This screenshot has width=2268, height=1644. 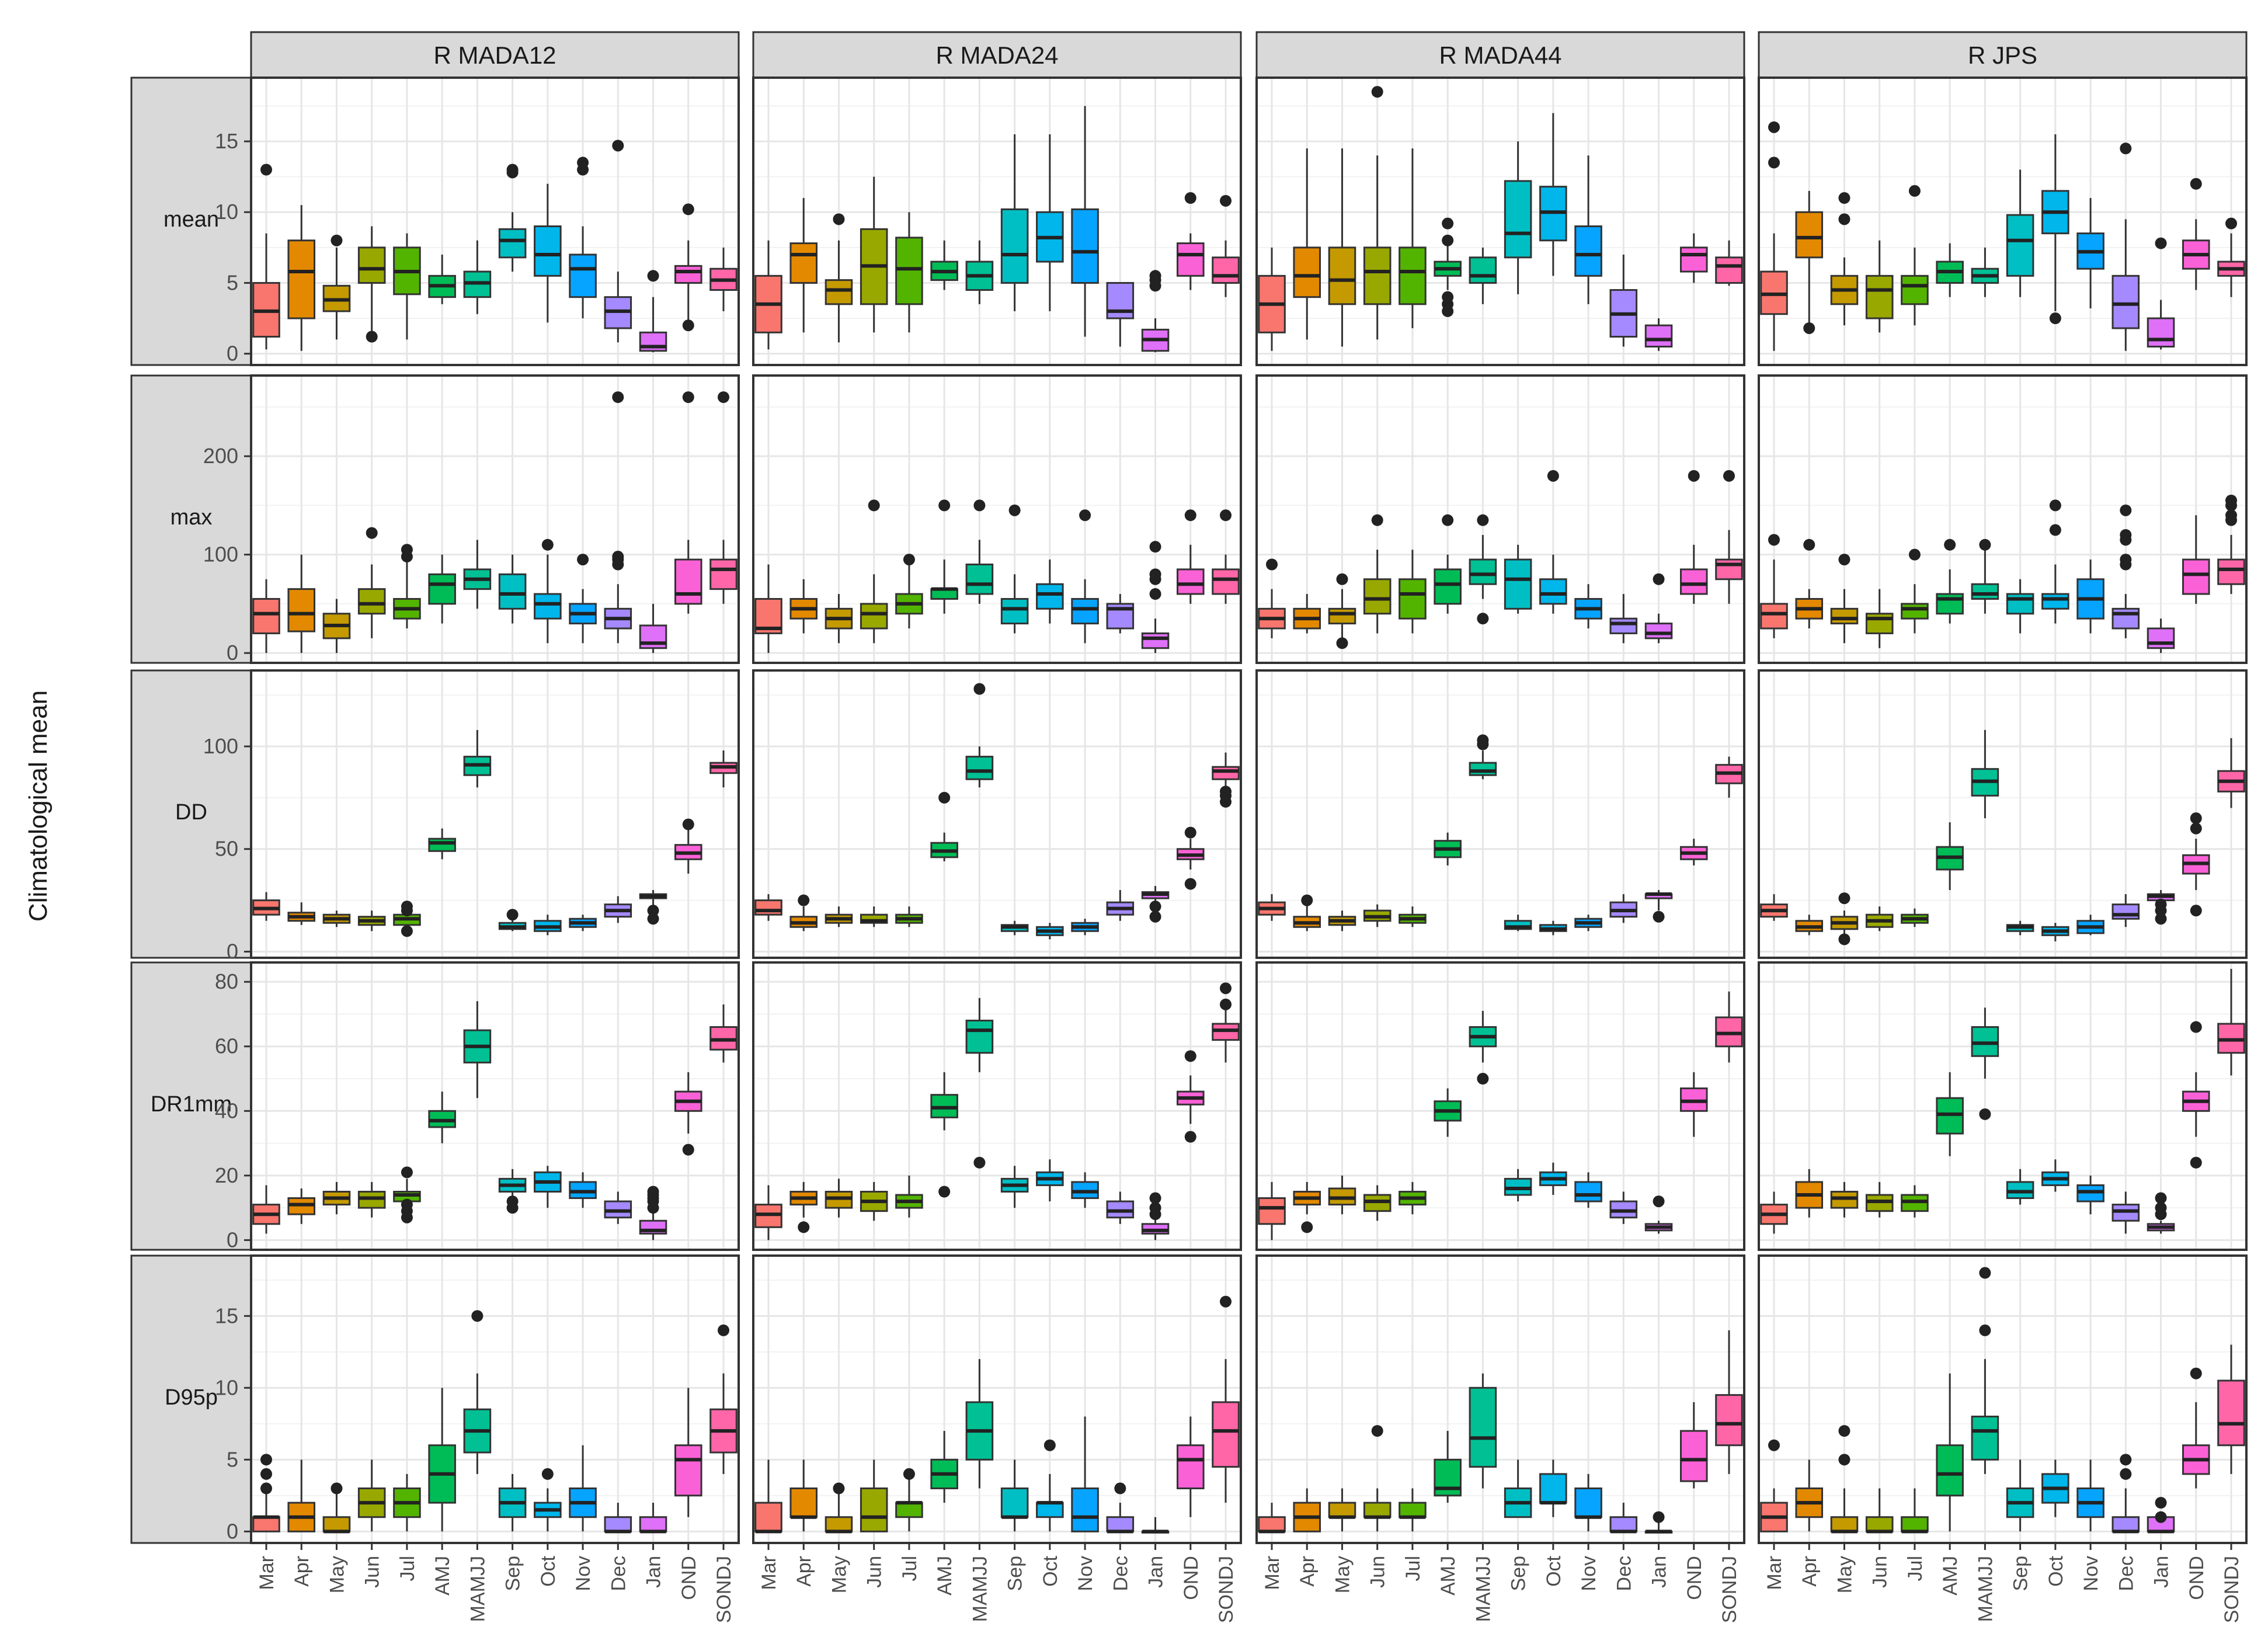 I want to click on x-tick-label: May, so click(x=1342, y=1575).